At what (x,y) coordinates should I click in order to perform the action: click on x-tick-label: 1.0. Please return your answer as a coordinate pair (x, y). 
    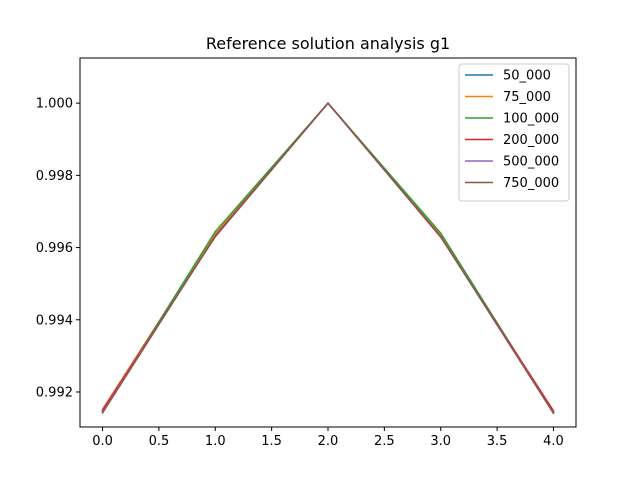
    Looking at the image, I should click on (215, 441).